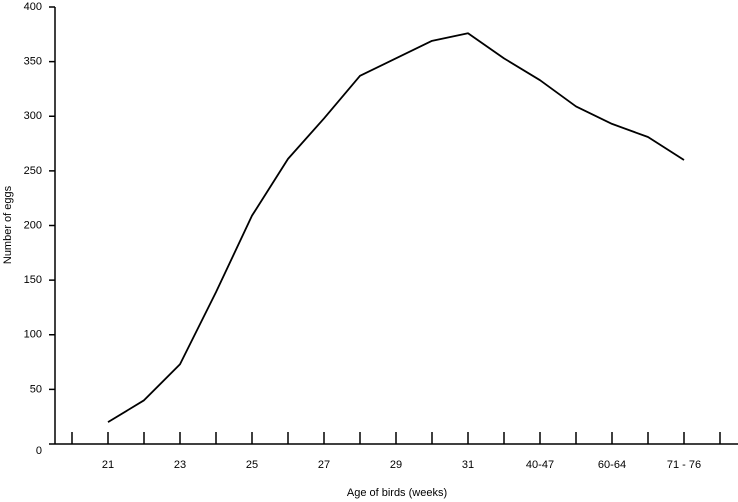 Image resolution: width=738 pixels, height=502 pixels. I want to click on y-tick-label: 50, so click(36, 389).